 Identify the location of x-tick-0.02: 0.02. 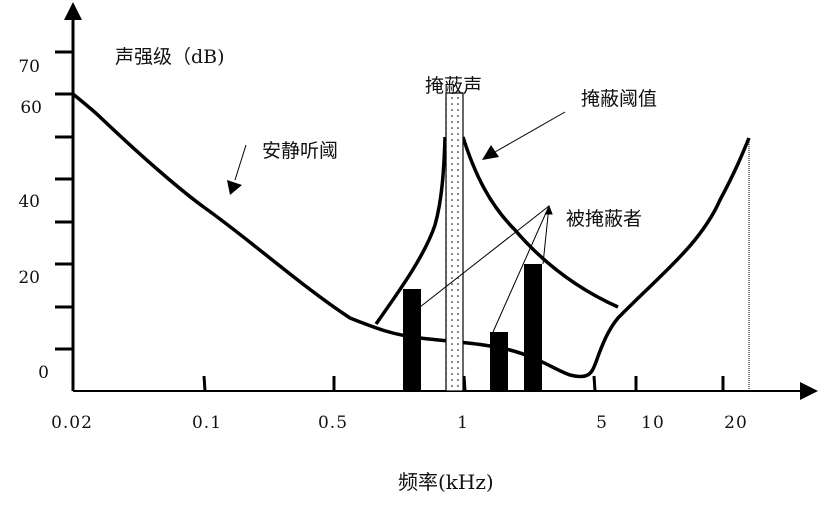
(72, 423).